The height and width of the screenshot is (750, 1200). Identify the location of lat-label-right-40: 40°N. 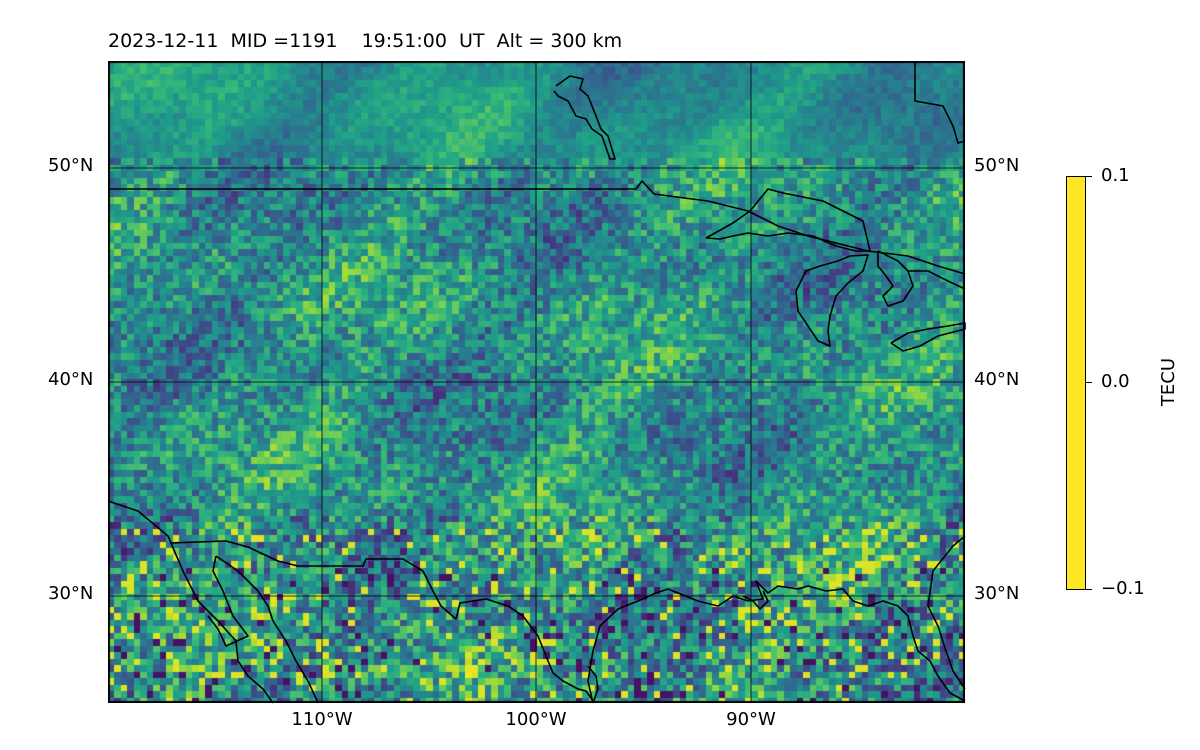
(997, 379).